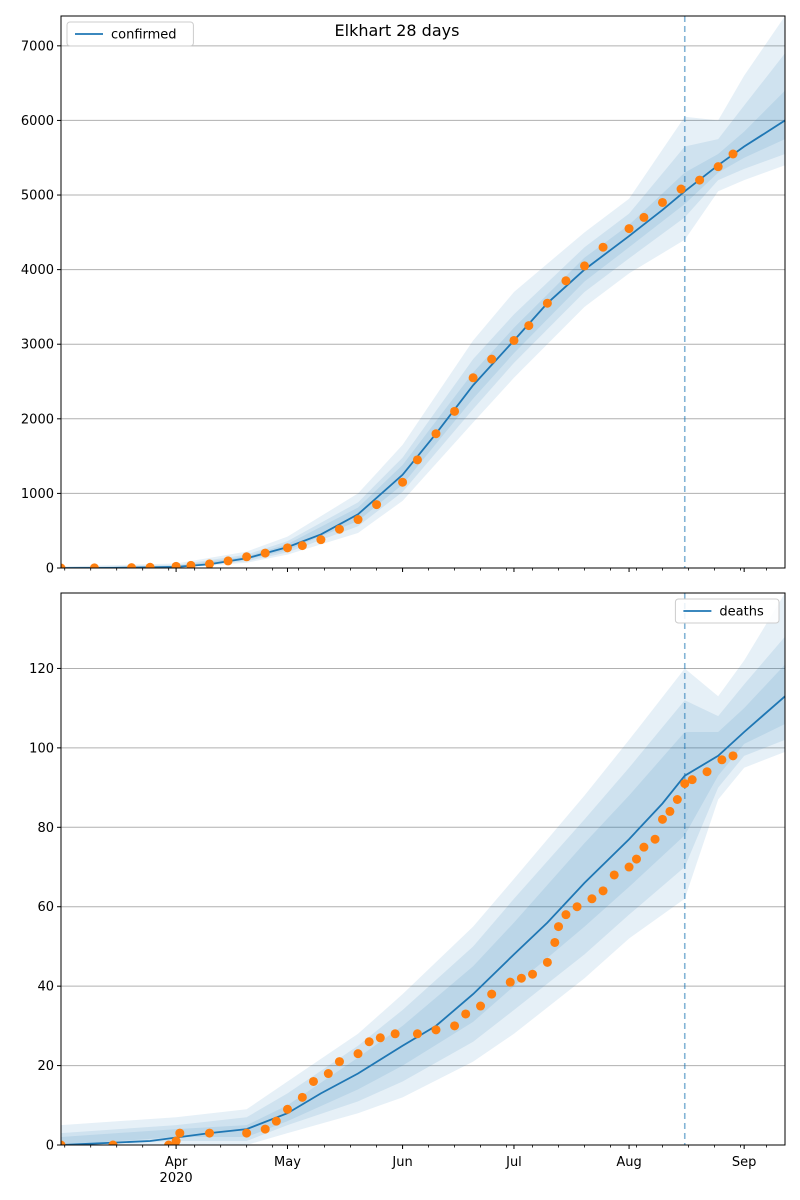 The width and height of the screenshot is (800, 1200). What do you see at coordinates (176, 1178) in the screenshot?
I see `x-year-label: 2020` at bounding box center [176, 1178].